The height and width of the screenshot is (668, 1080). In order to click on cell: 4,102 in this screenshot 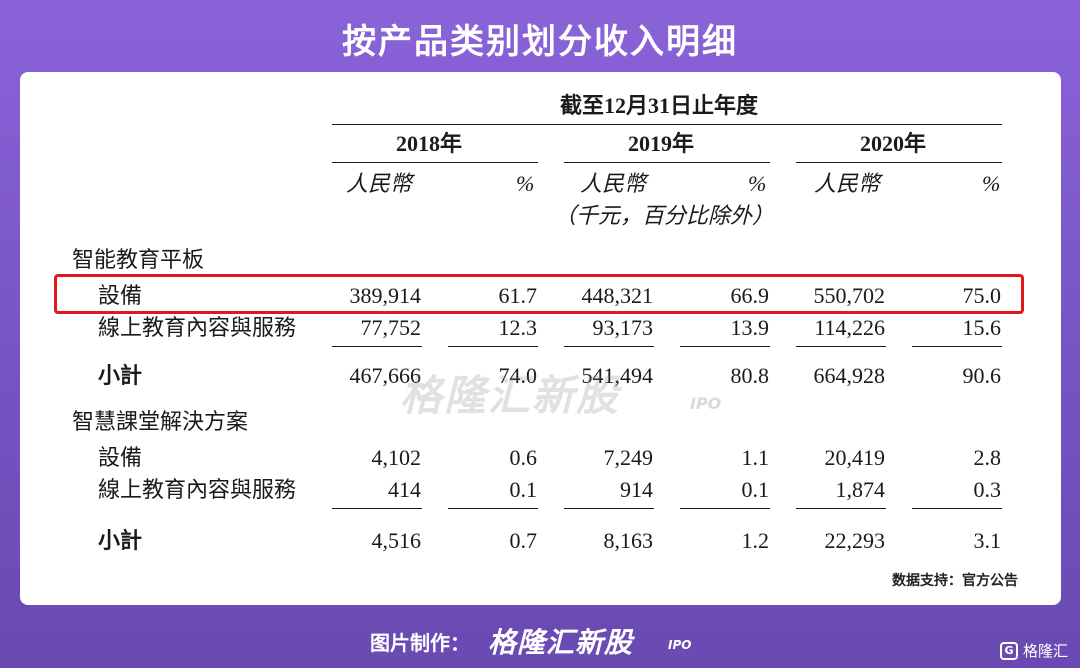, I will do `click(396, 457)`.